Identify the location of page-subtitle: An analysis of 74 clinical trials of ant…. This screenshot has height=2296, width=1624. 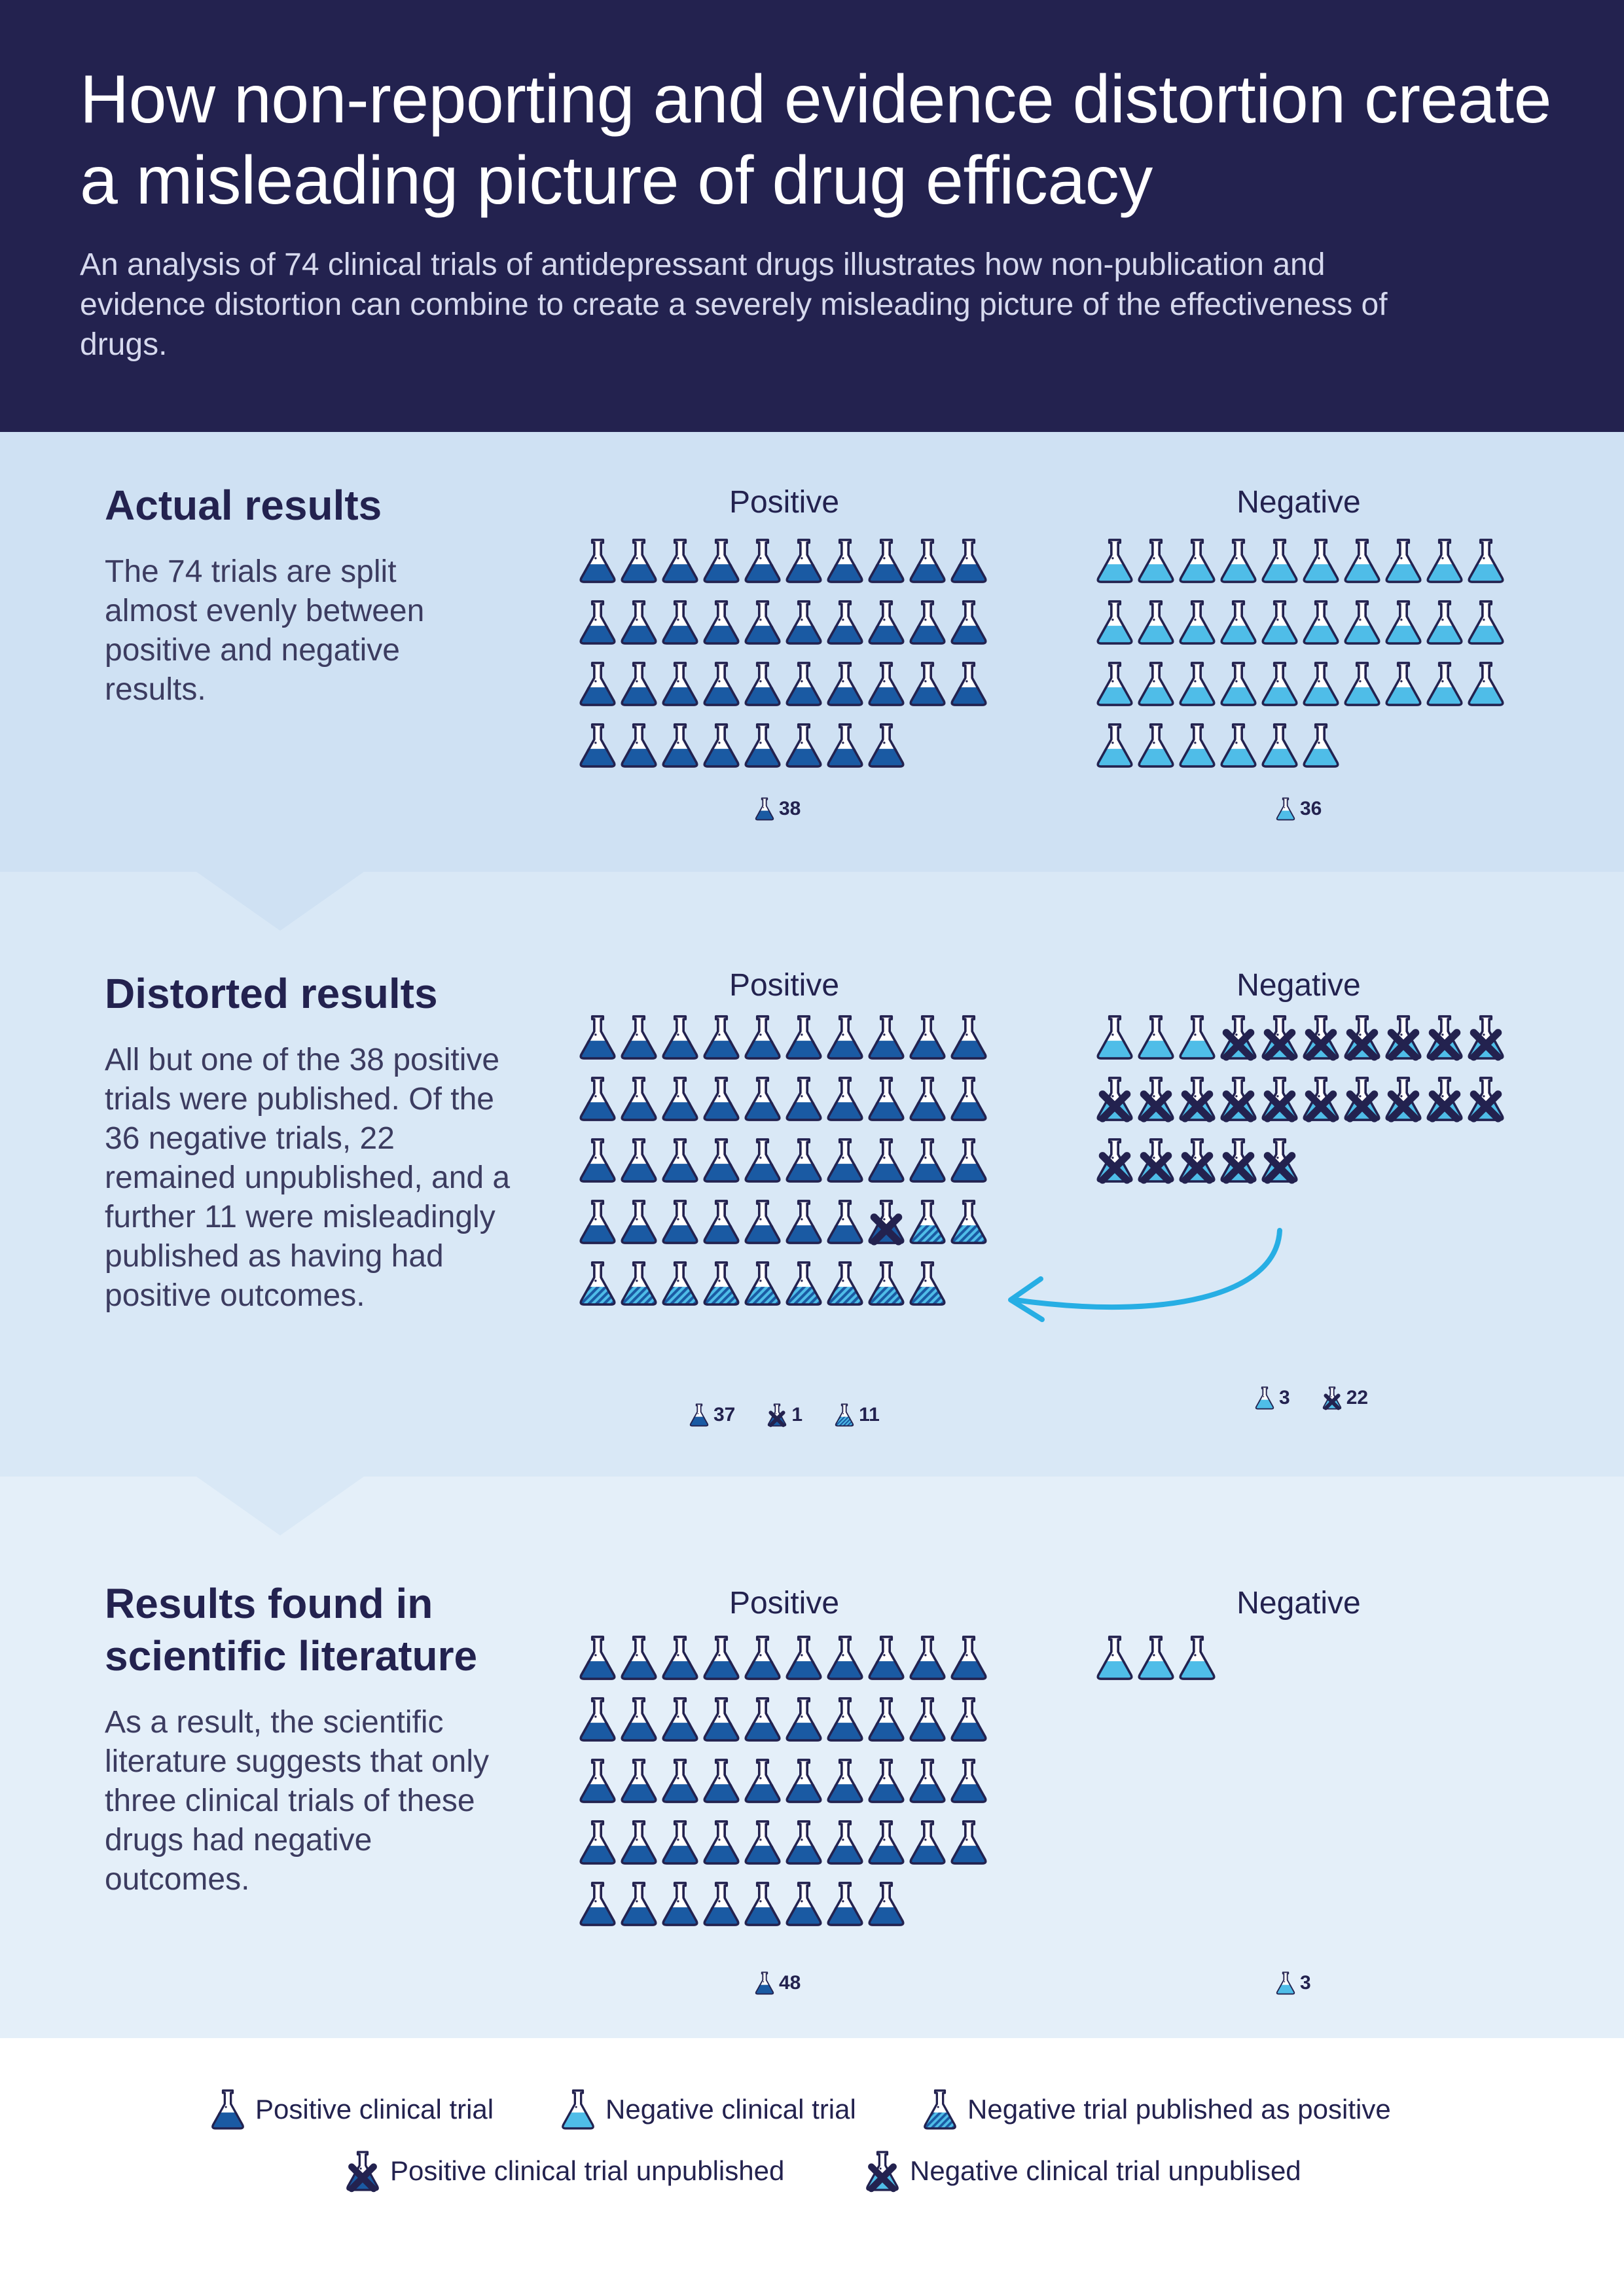
(734, 304).